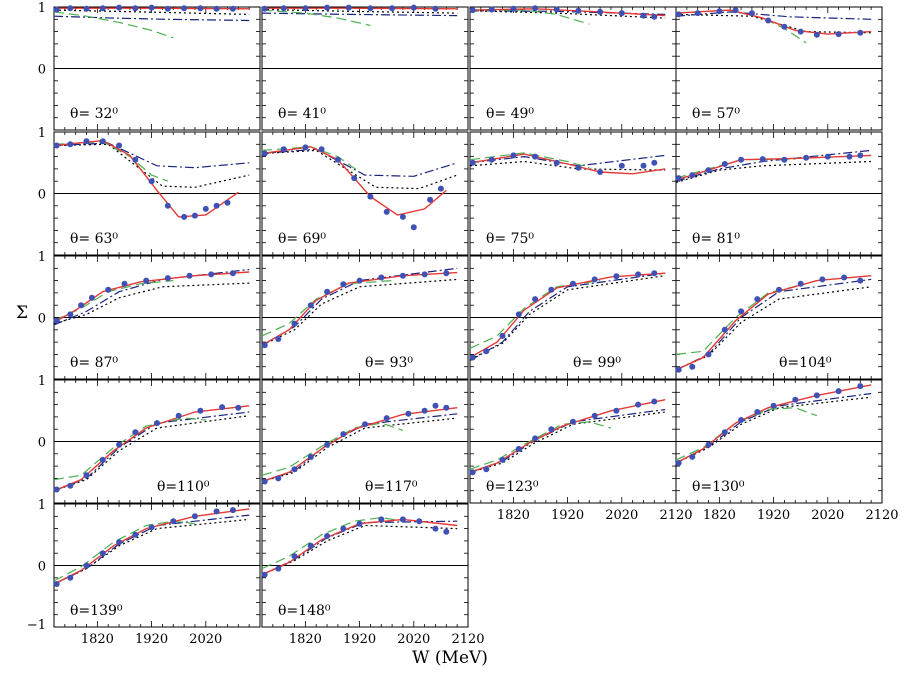  I want to click on x-tick-label: 1820, so click(719, 515).